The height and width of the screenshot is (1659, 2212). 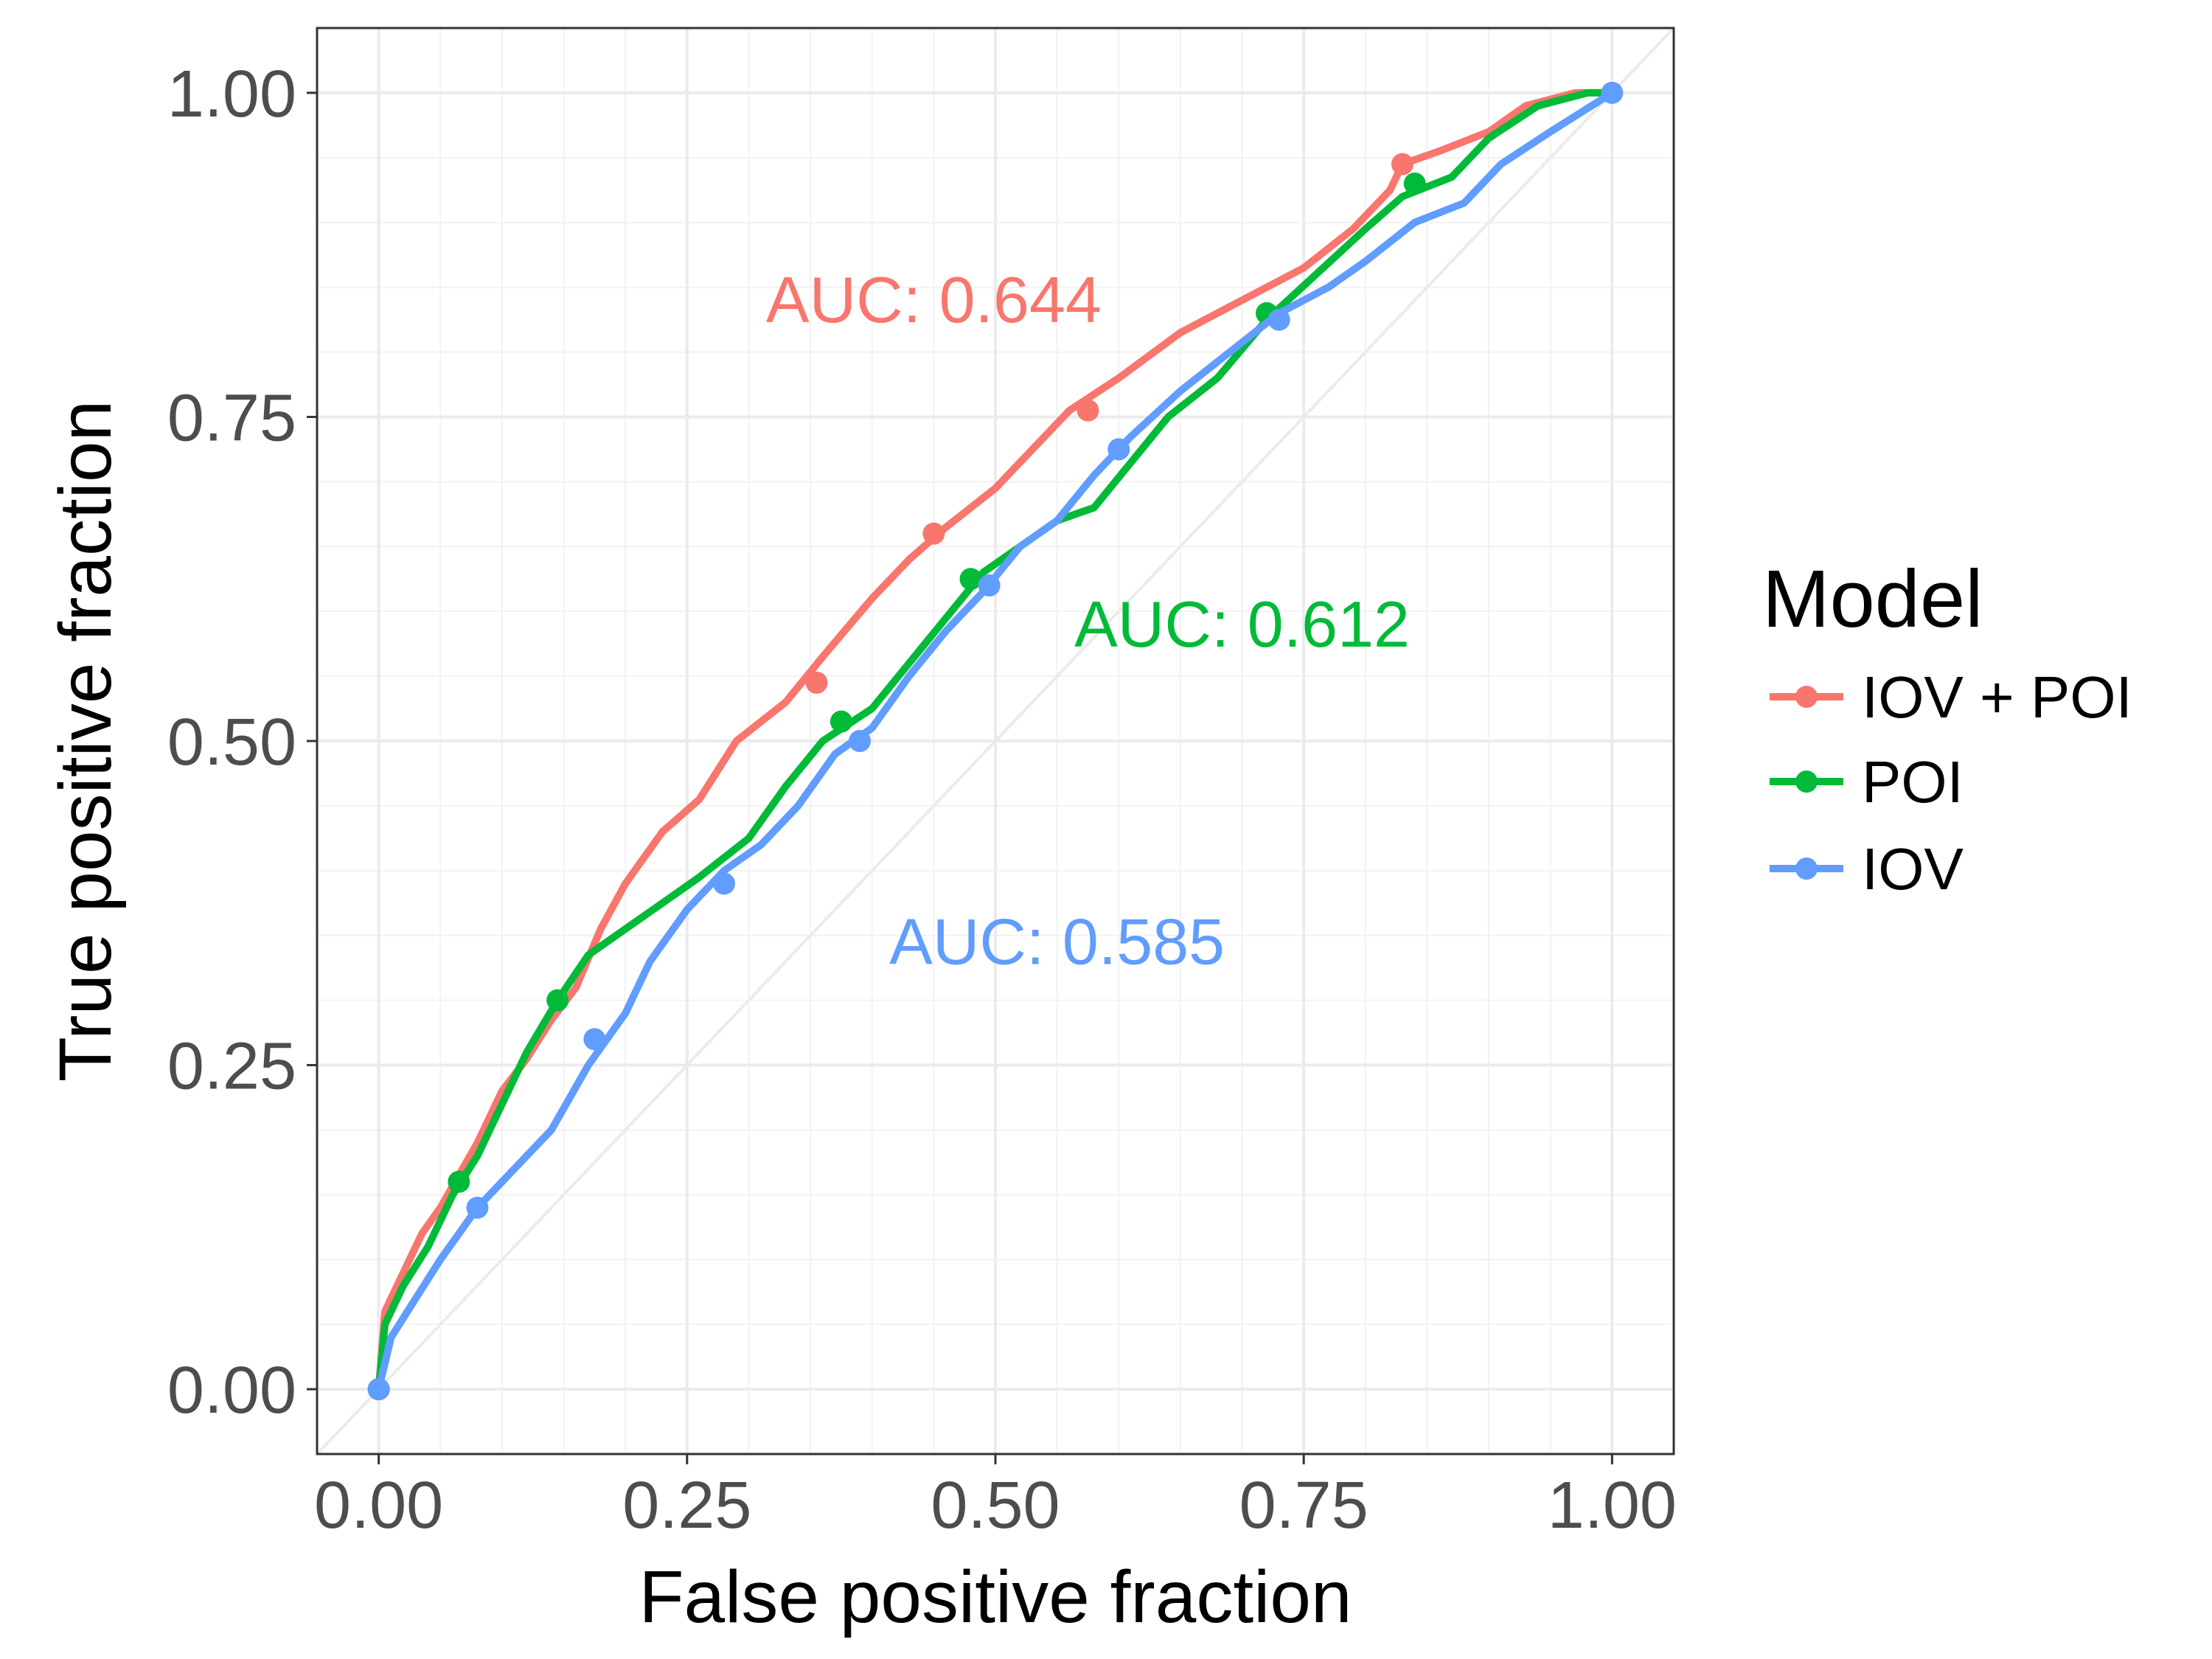 What do you see at coordinates (1872, 599) in the screenshot?
I see `legend-title: Model` at bounding box center [1872, 599].